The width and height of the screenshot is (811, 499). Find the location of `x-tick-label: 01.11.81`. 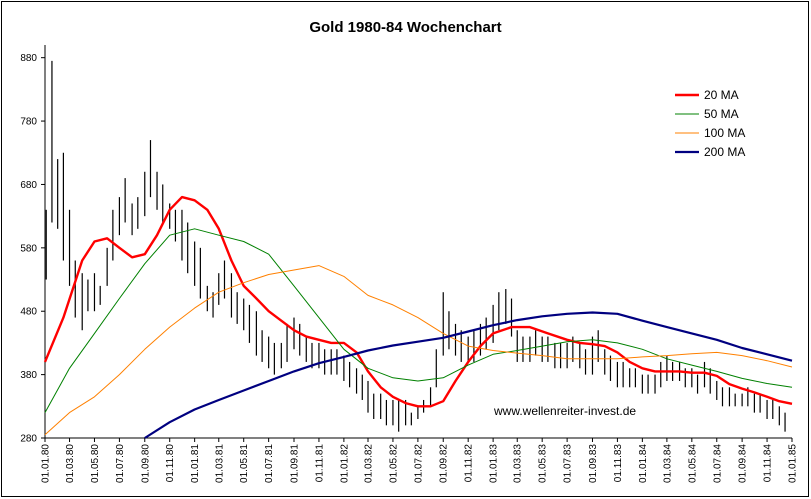

x-tick-label: 01.11.81 is located at coordinates (319, 463).